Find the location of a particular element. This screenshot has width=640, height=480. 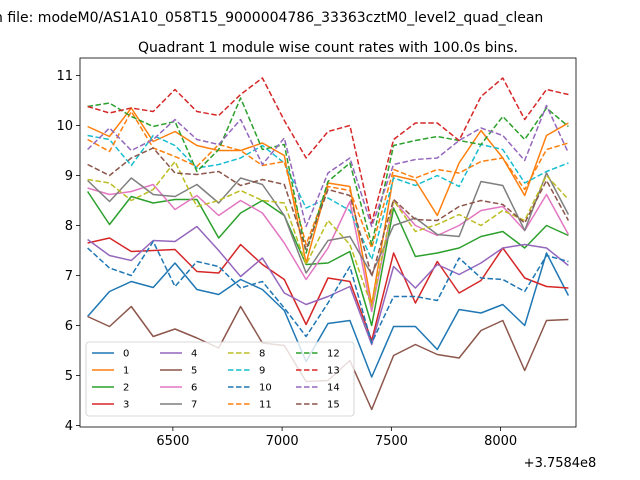

y-tick-label-4: 4 is located at coordinates (69, 426).